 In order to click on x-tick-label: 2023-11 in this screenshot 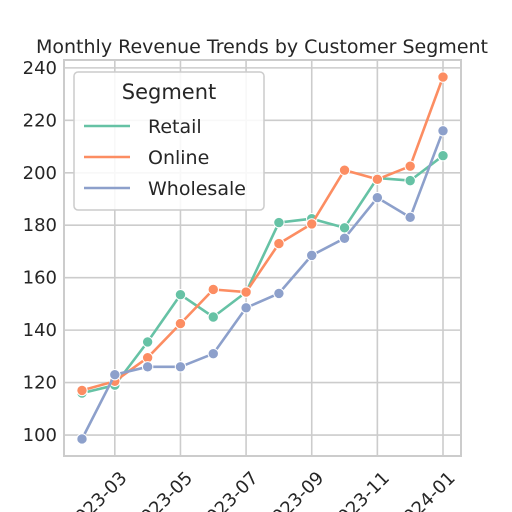, I will do `click(360, 490)`.